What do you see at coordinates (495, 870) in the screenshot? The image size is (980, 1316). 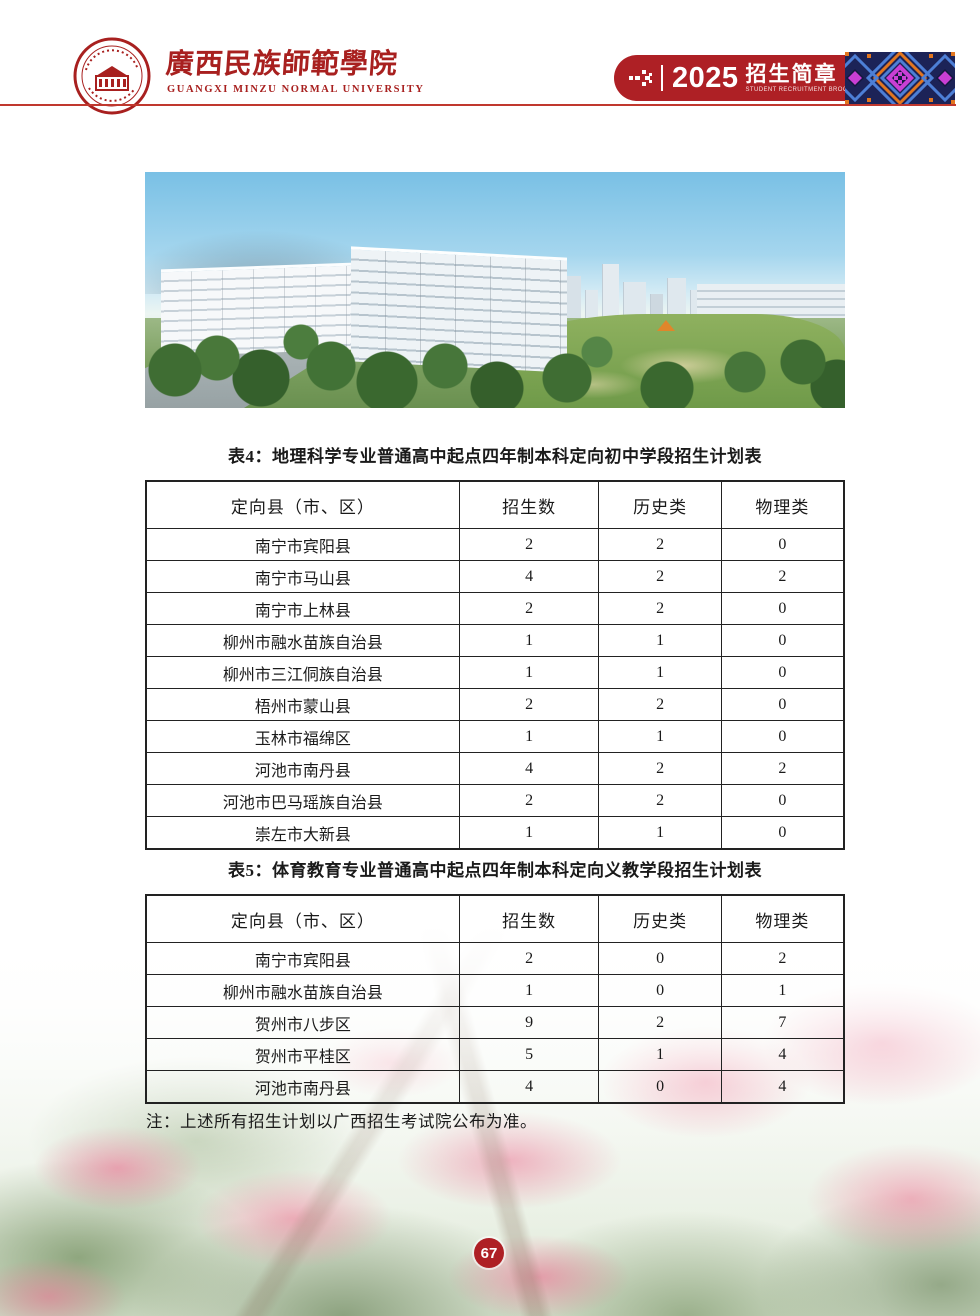 I see `table-5-title: 表5：体育教育专业普通高中起点四年制本科定向义教学段招生计划表` at bounding box center [495, 870].